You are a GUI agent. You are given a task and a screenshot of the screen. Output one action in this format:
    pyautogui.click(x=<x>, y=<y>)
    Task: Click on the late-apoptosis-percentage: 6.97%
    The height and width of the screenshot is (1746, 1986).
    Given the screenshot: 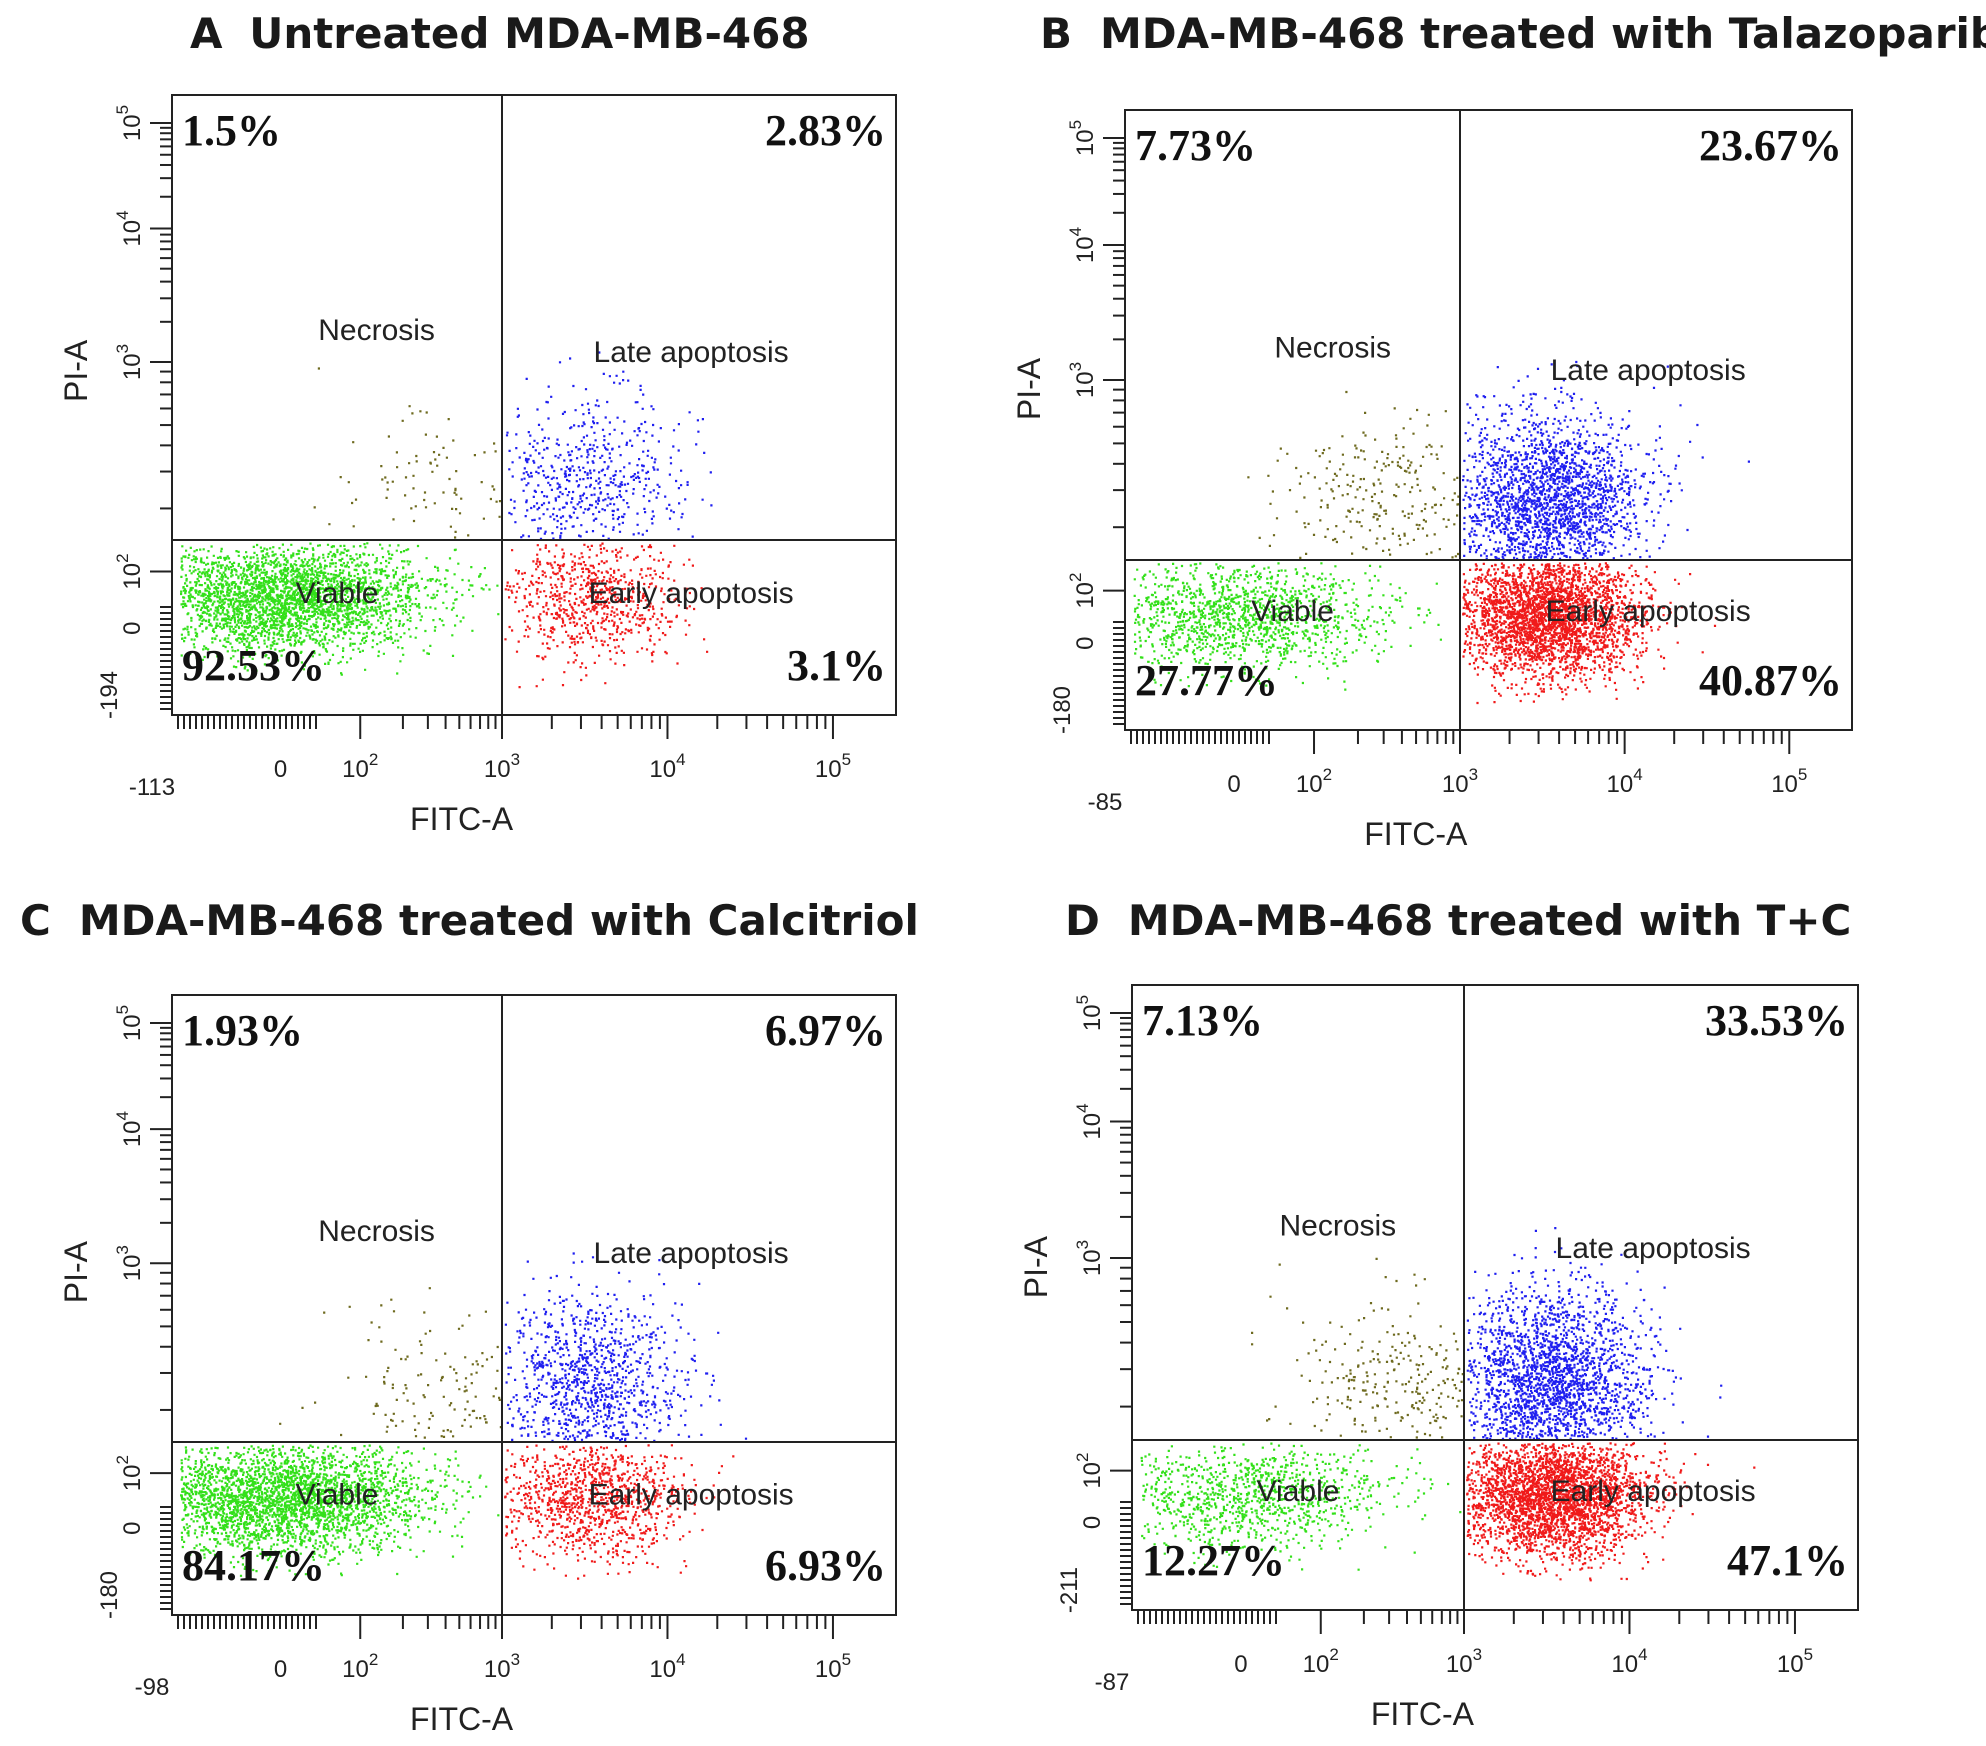 What is the action you would take?
    pyautogui.click(x=825, y=1030)
    